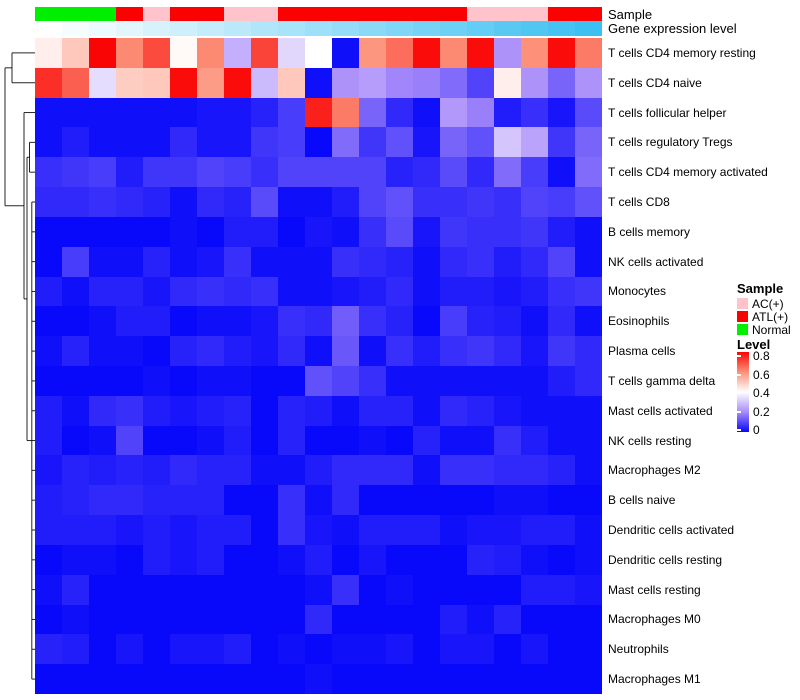 The height and width of the screenshot is (700, 800). Describe the element at coordinates (742, 303) in the screenshot. I see `legend-swatch` at that location.